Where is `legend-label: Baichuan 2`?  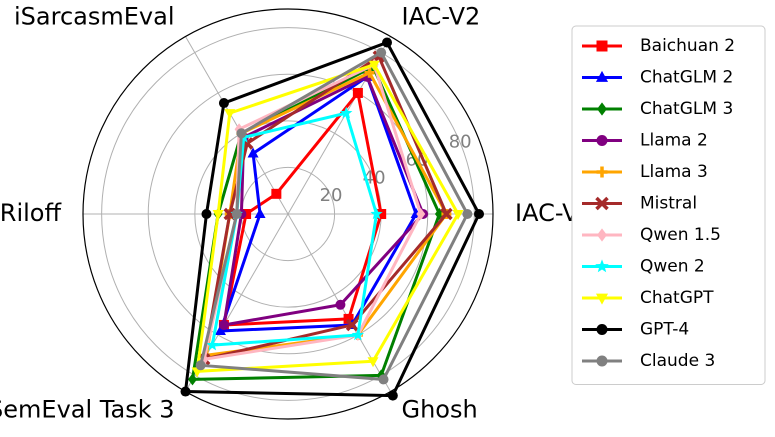
legend-label: Baichuan 2 is located at coordinates (687, 46).